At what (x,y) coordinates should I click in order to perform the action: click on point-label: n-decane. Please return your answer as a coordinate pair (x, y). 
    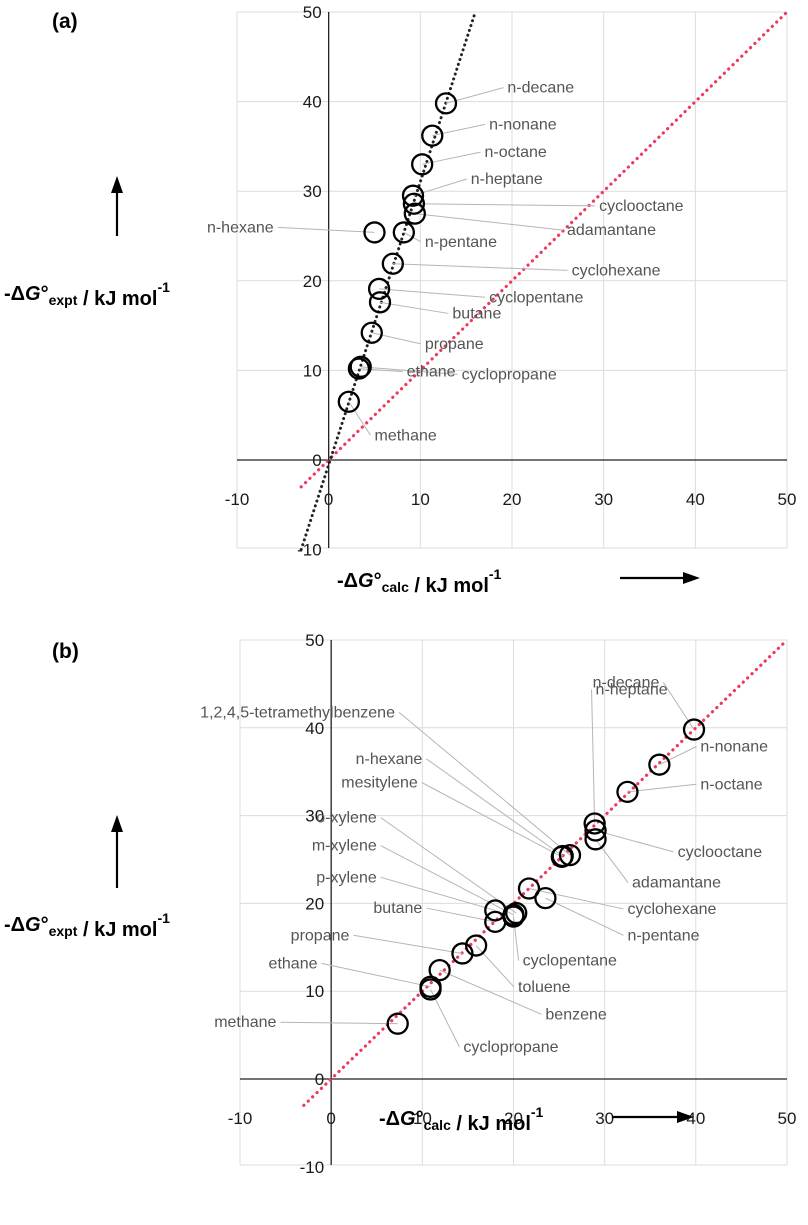
    Looking at the image, I should click on (626, 682).